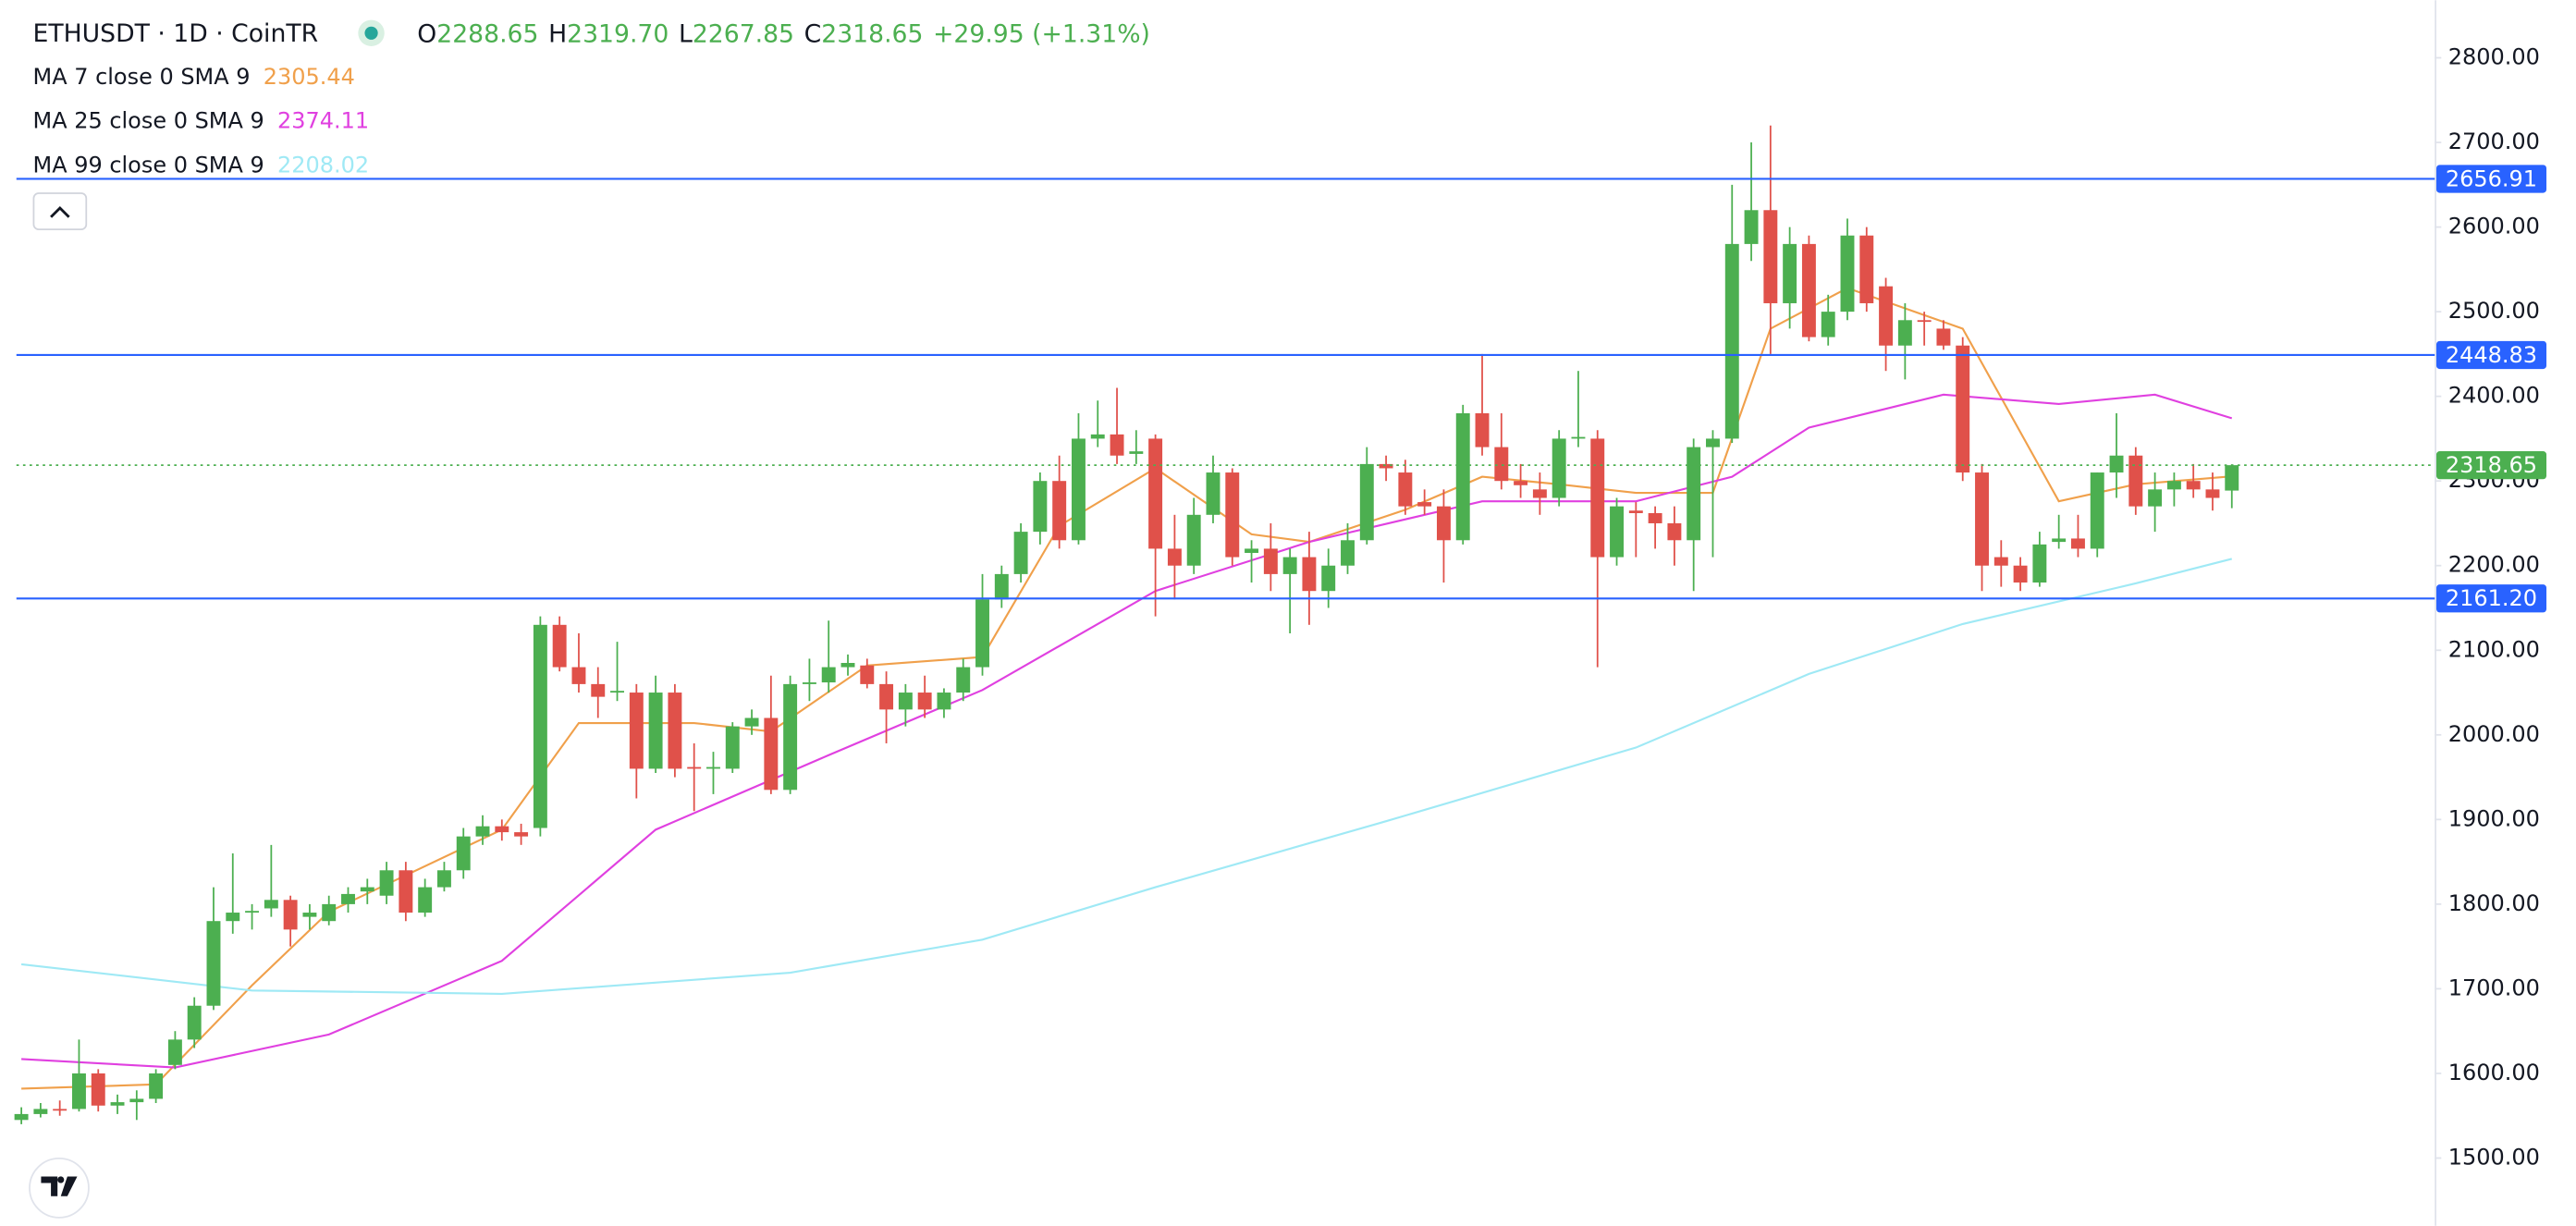 This screenshot has height=1226, width=2576. What do you see at coordinates (426, 34) in the screenshot?
I see `ohlc-key: O` at bounding box center [426, 34].